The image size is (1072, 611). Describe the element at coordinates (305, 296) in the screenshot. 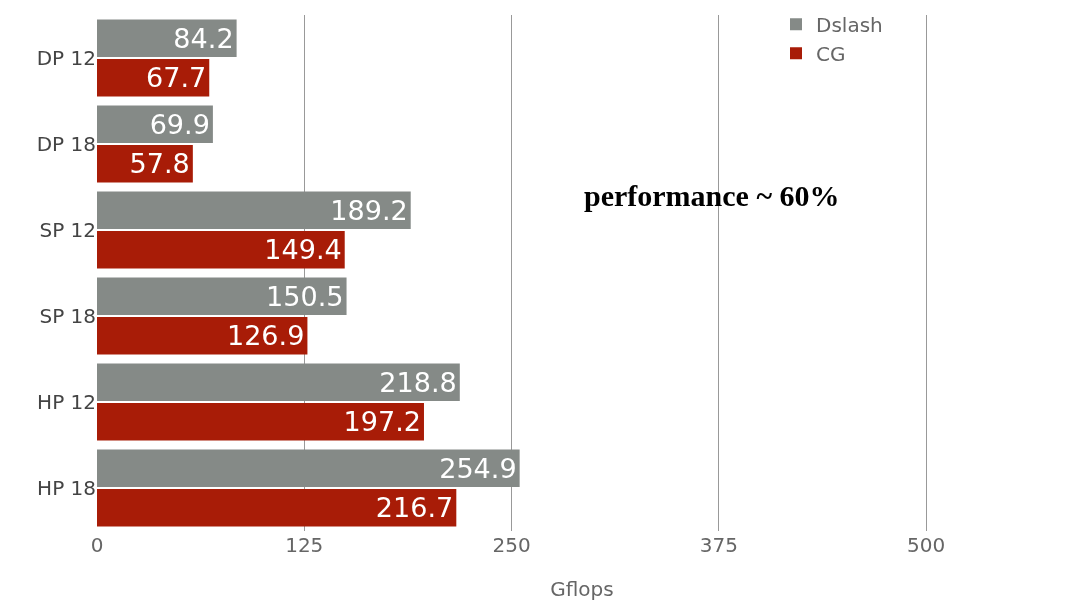

I see `data-label: 150.5` at that location.